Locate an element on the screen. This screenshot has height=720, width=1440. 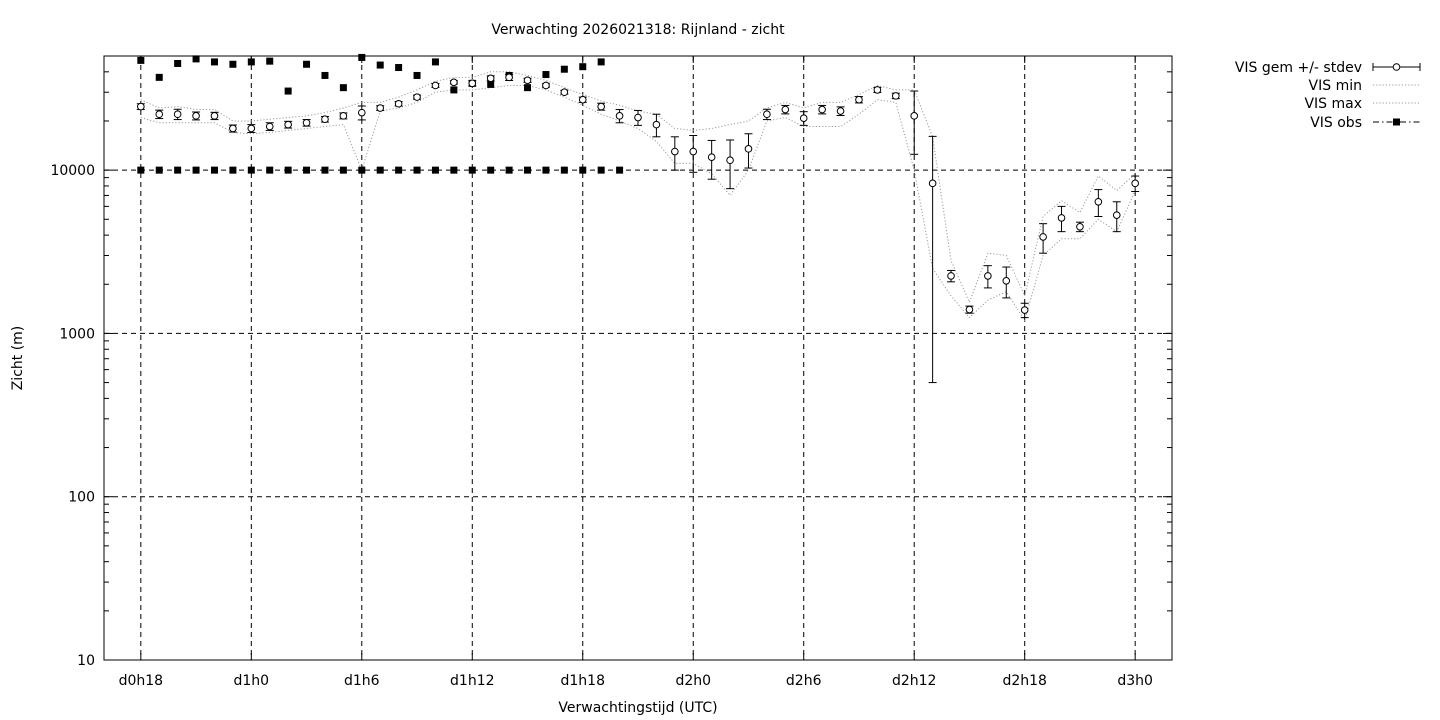
y-tick-label: 10 is located at coordinates (86, 661).